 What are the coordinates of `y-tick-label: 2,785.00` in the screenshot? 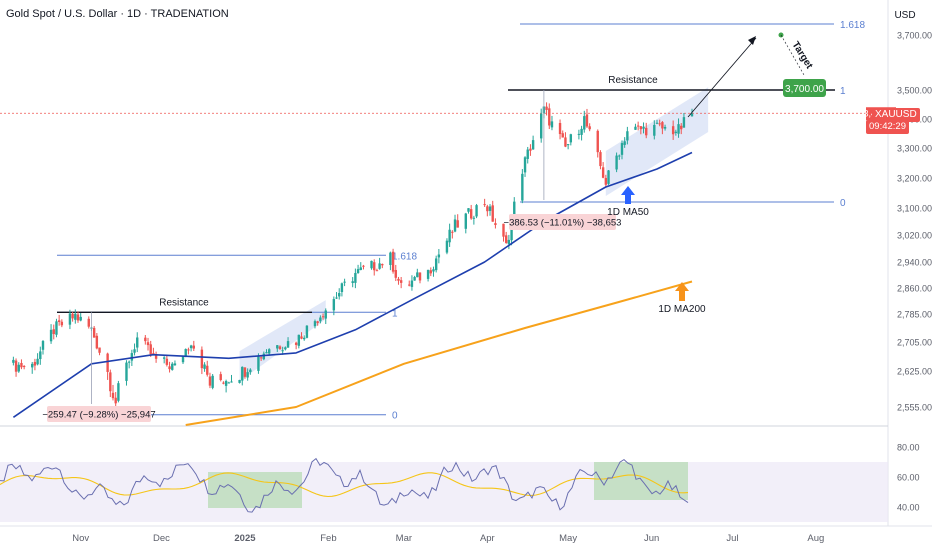 It's located at (914, 315).